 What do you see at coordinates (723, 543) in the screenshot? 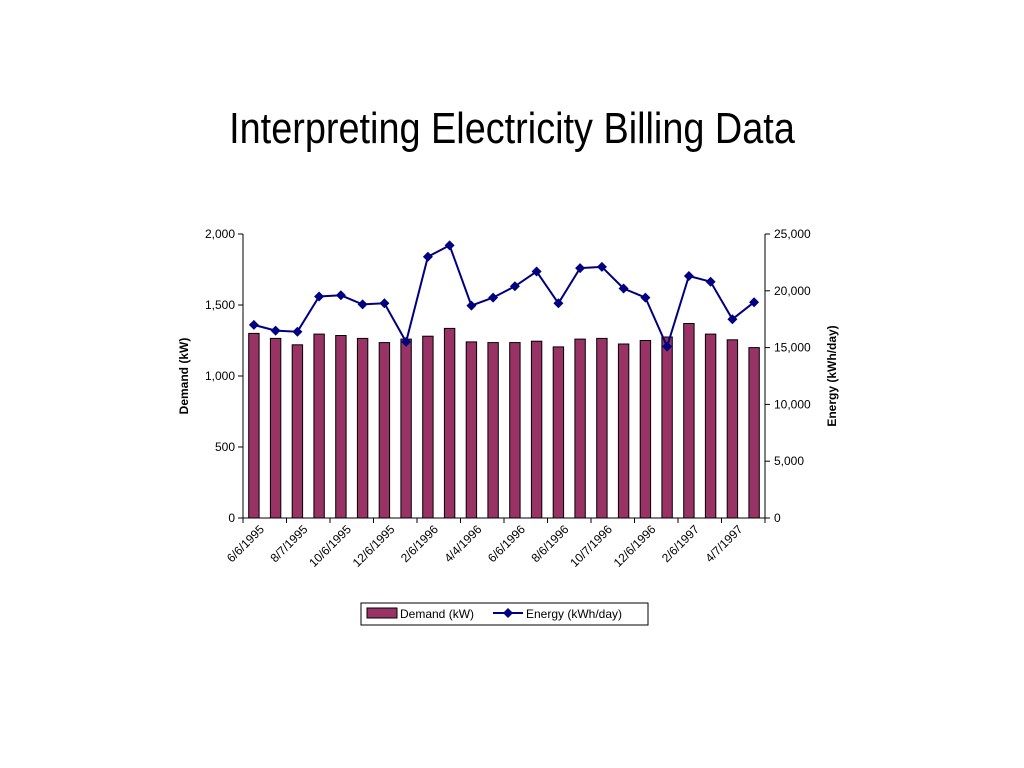
I see `x-tick-label: 4/7/1997` at bounding box center [723, 543].